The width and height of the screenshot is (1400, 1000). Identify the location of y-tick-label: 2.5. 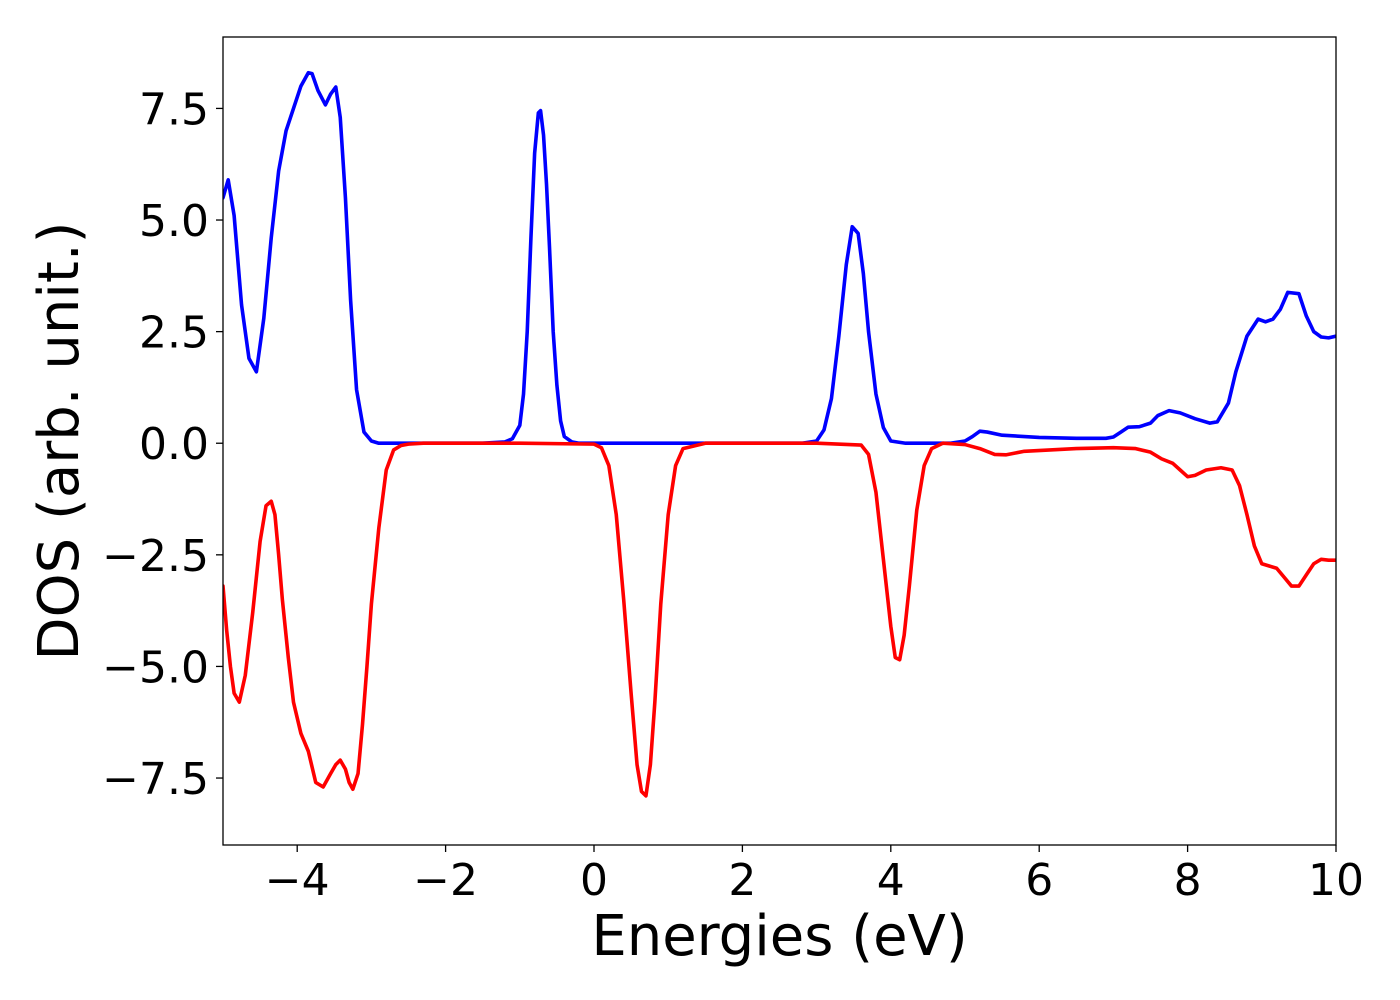
(174, 333).